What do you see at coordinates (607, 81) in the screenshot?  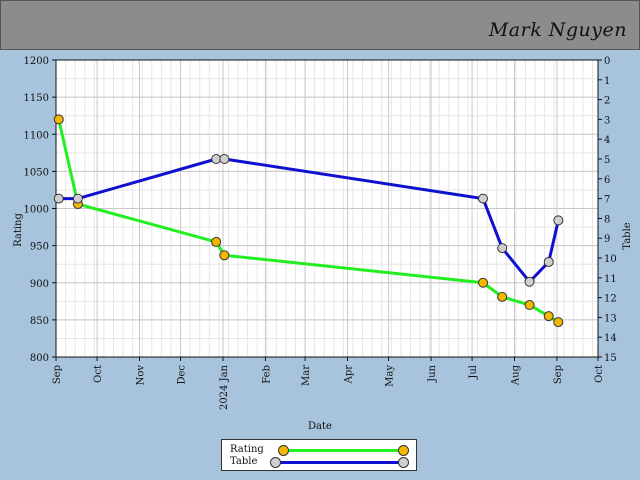 I see `y2-tick-label: 1` at bounding box center [607, 81].